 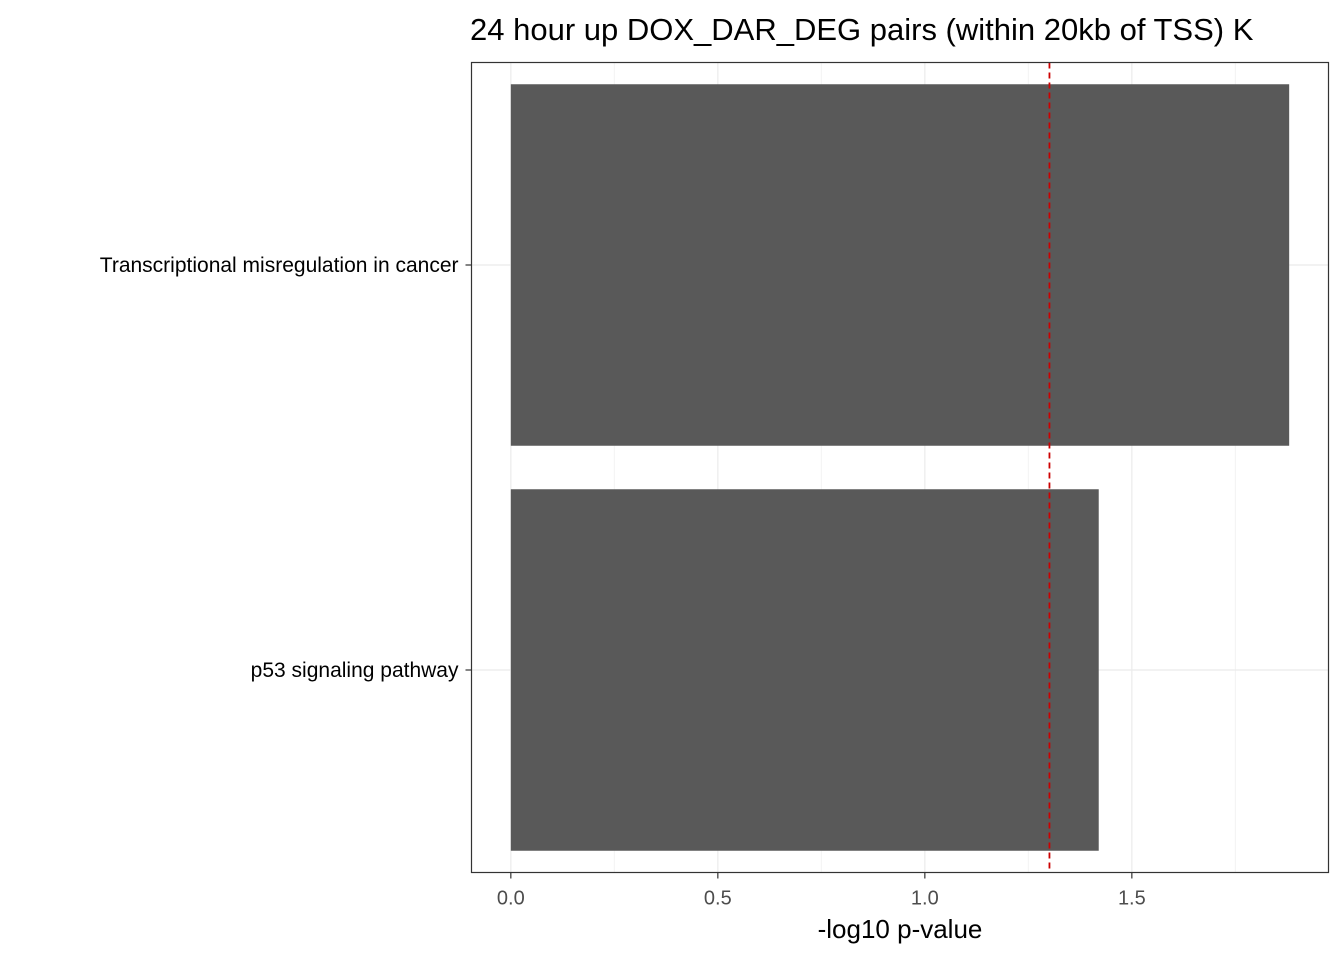 I want to click on y-tick-label-1: p53 signaling pathway, so click(x=355, y=670).